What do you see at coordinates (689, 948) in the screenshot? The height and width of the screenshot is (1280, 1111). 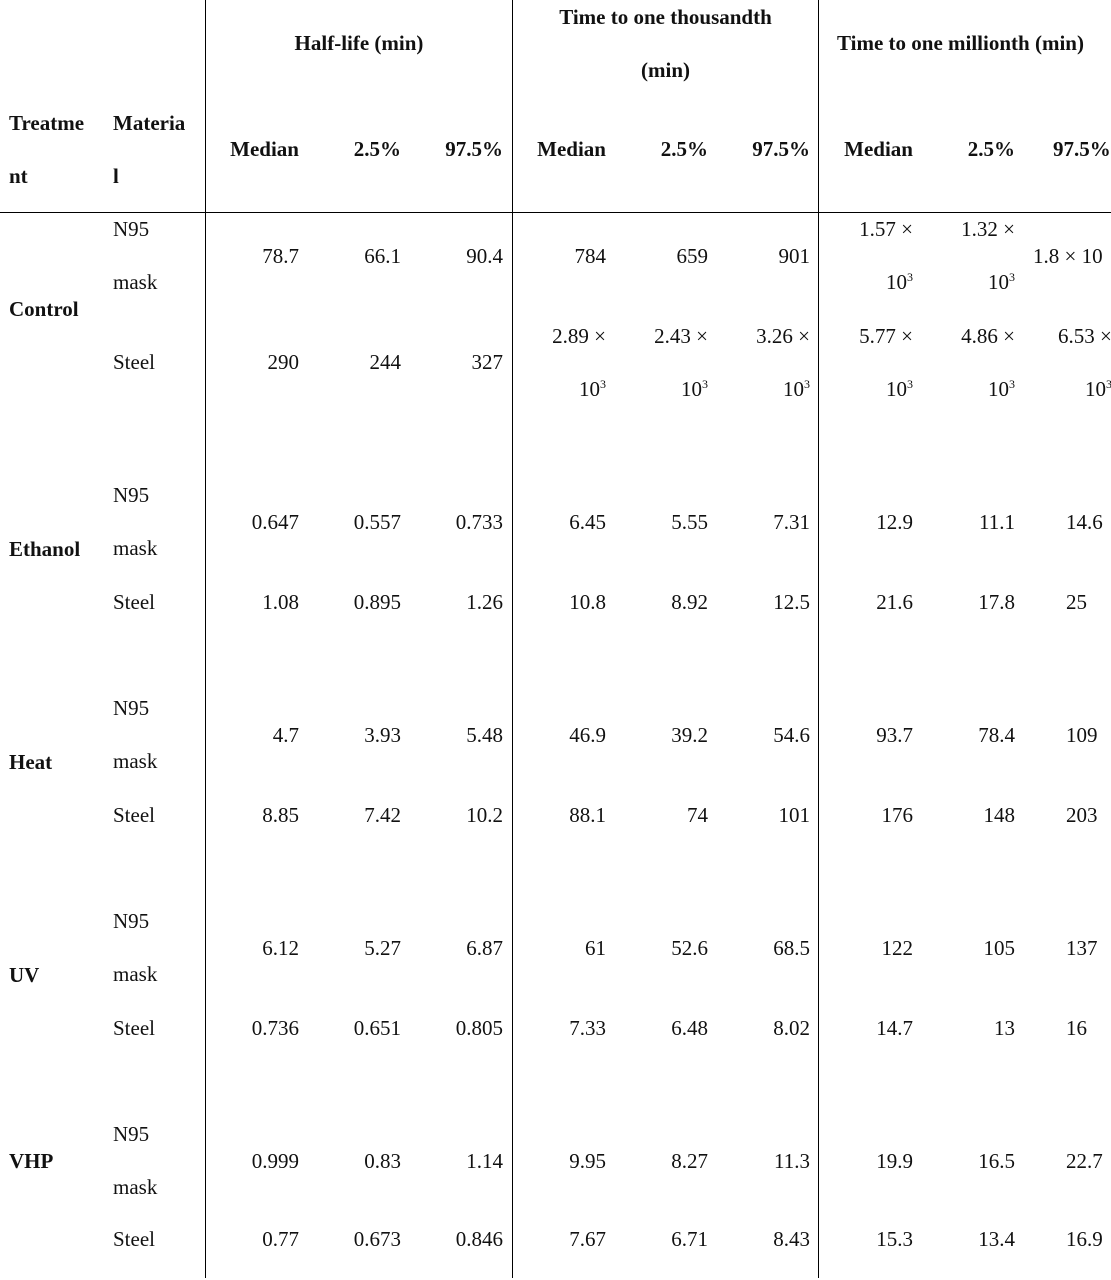 I see `value-cell: 52.6` at bounding box center [689, 948].